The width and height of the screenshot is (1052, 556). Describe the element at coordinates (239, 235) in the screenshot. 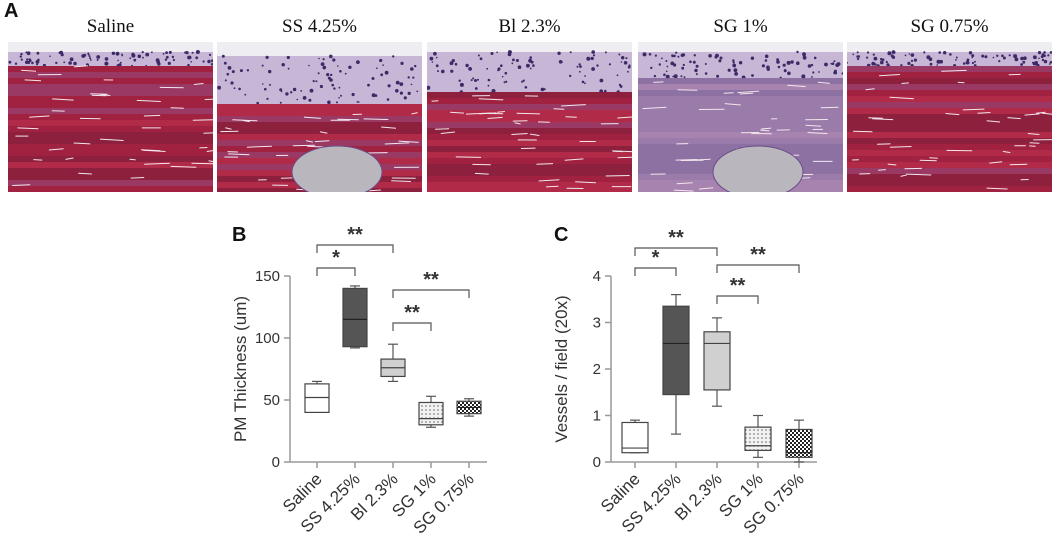

I see `panel-label-b: B` at that location.